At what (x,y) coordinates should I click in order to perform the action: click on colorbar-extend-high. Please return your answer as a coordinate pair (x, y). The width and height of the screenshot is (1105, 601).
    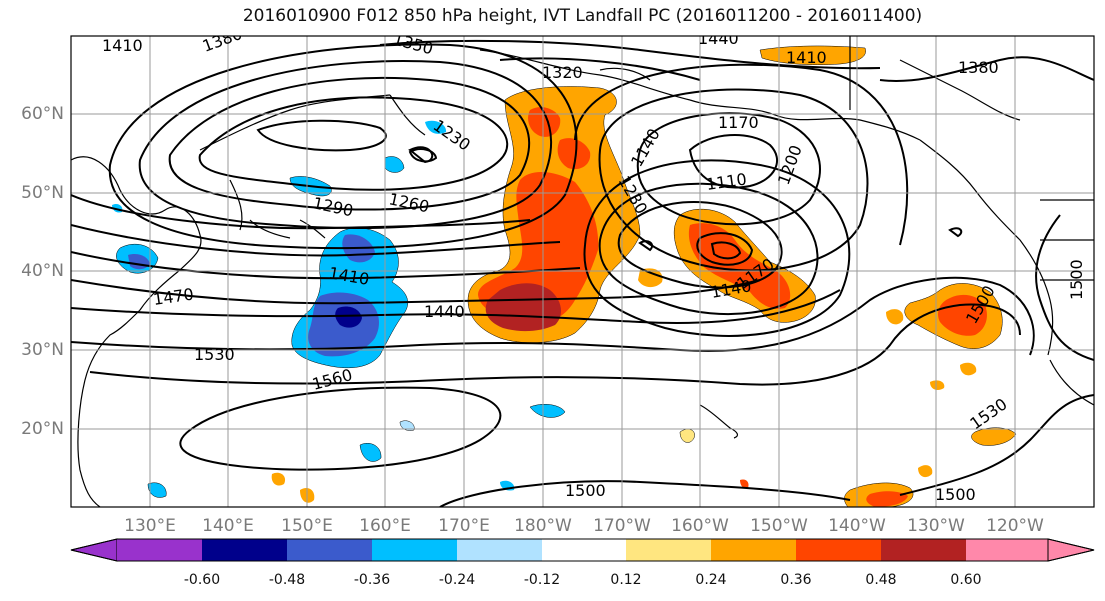
    Looking at the image, I should click on (1071, 550).